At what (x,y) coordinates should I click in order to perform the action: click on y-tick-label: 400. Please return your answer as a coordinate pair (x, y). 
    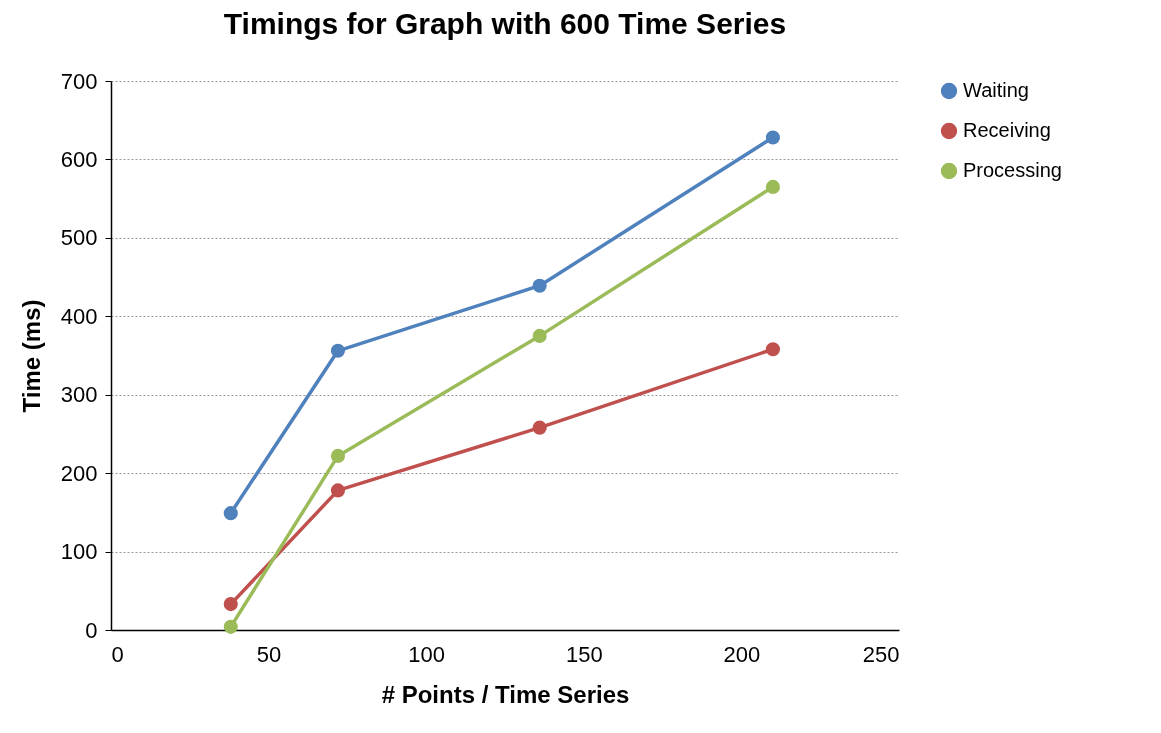
    Looking at the image, I should click on (79, 316).